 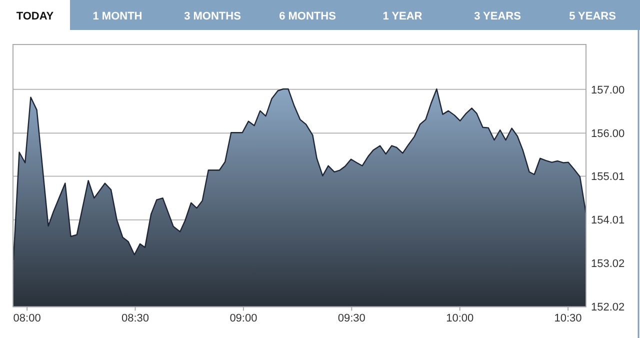 What do you see at coordinates (592, 16) in the screenshot?
I see `text: 5 YEARS` at bounding box center [592, 16].